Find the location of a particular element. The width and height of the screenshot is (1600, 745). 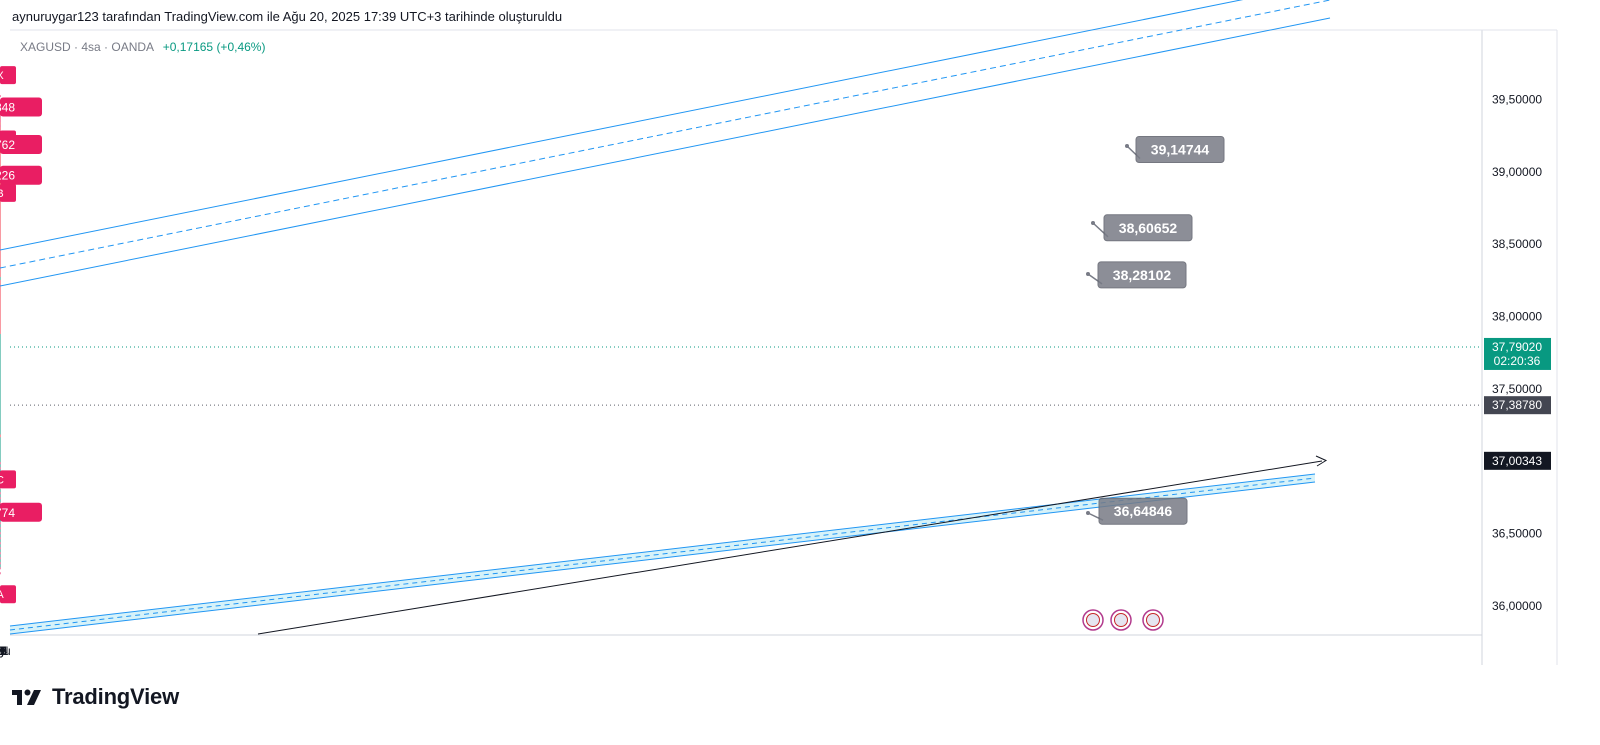

y-tick-label: 36,50000 is located at coordinates (1517, 534).